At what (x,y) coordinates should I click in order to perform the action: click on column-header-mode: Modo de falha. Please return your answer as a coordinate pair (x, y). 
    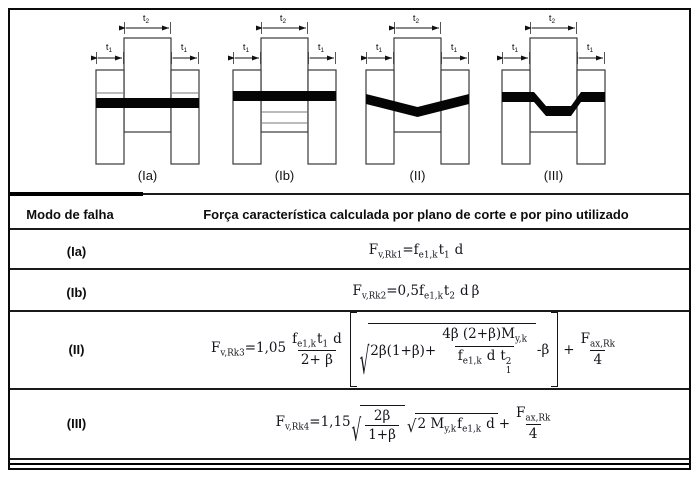
    Looking at the image, I should click on (70, 214).